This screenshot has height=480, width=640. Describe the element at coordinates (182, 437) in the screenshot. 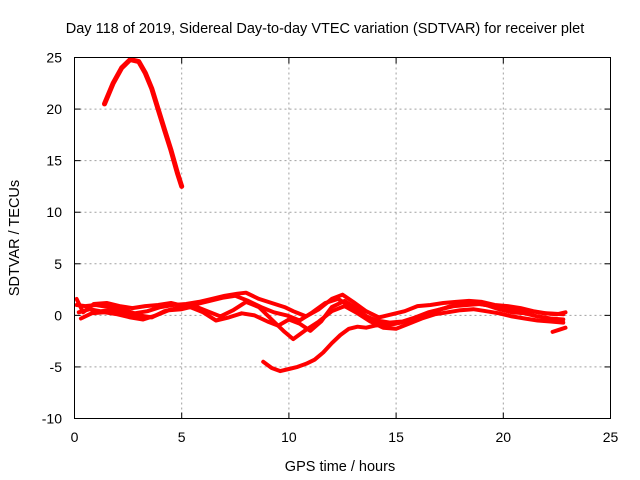

I see `x-tick-label: 5` at that location.